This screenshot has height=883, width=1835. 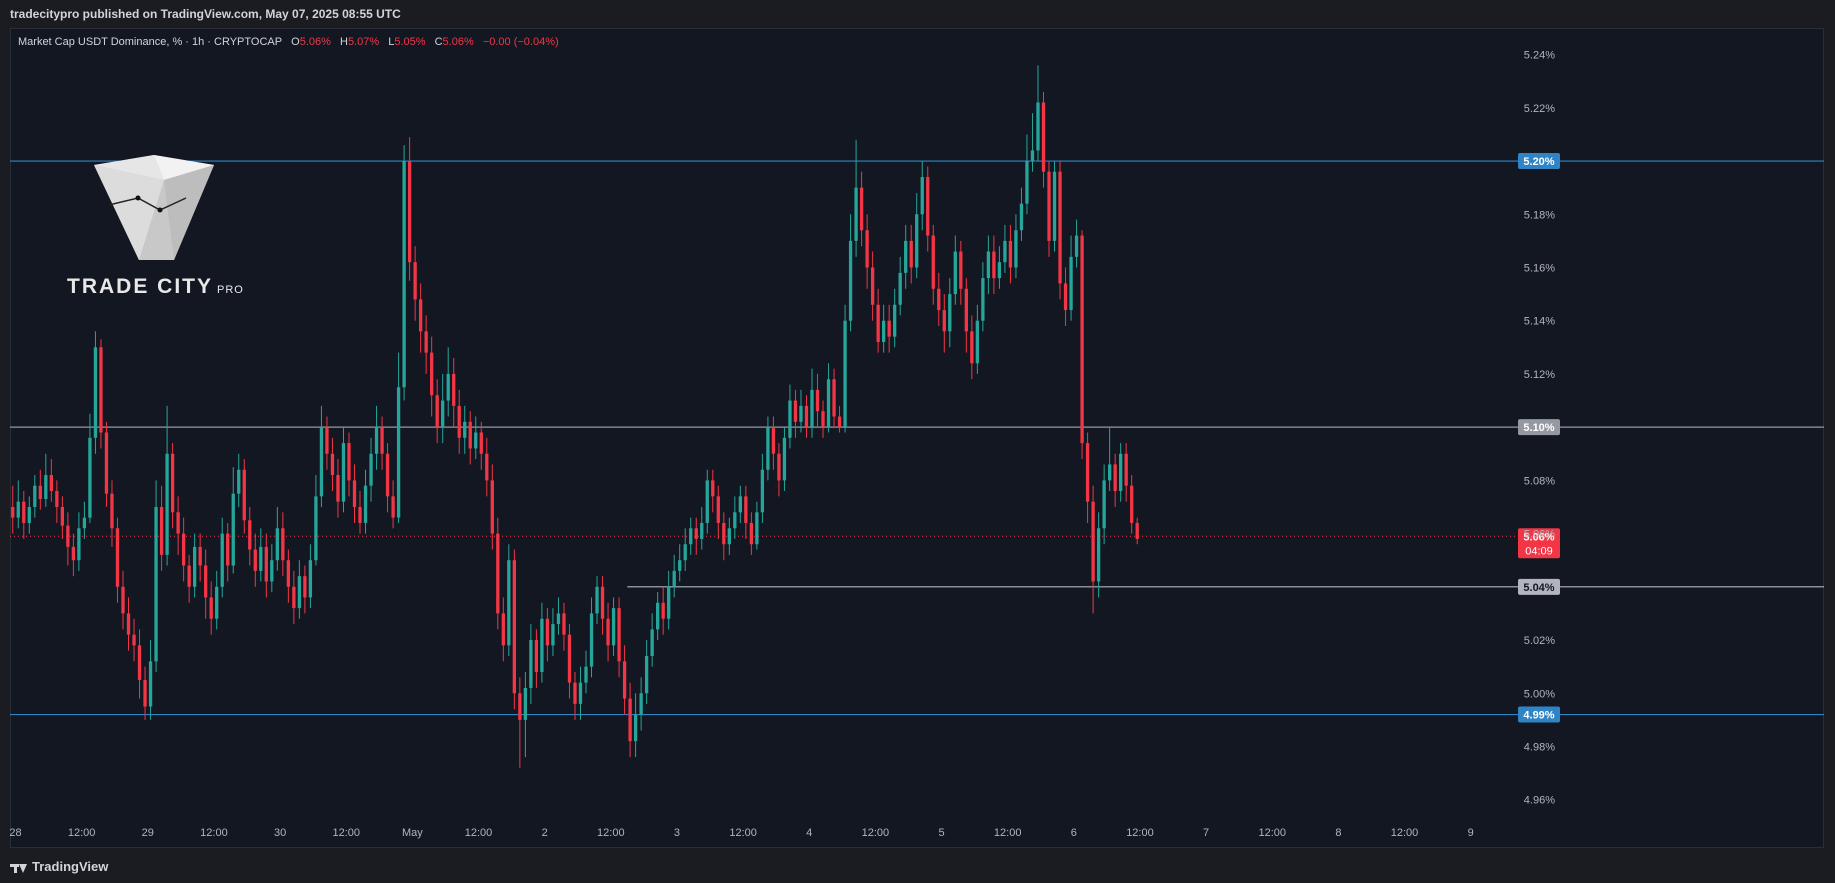 What do you see at coordinates (363, 42) in the screenshot?
I see `high-value: 5.07%` at bounding box center [363, 42].